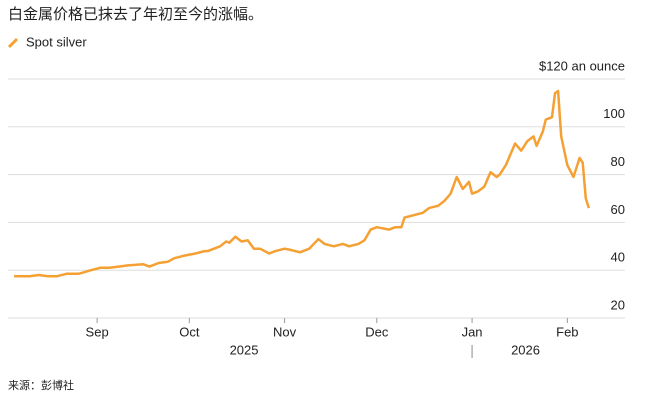 Image resolution: width=645 pixels, height=407 pixels. What do you see at coordinates (618, 257) in the screenshot?
I see `y-tick-label: 40` at bounding box center [618, 257].